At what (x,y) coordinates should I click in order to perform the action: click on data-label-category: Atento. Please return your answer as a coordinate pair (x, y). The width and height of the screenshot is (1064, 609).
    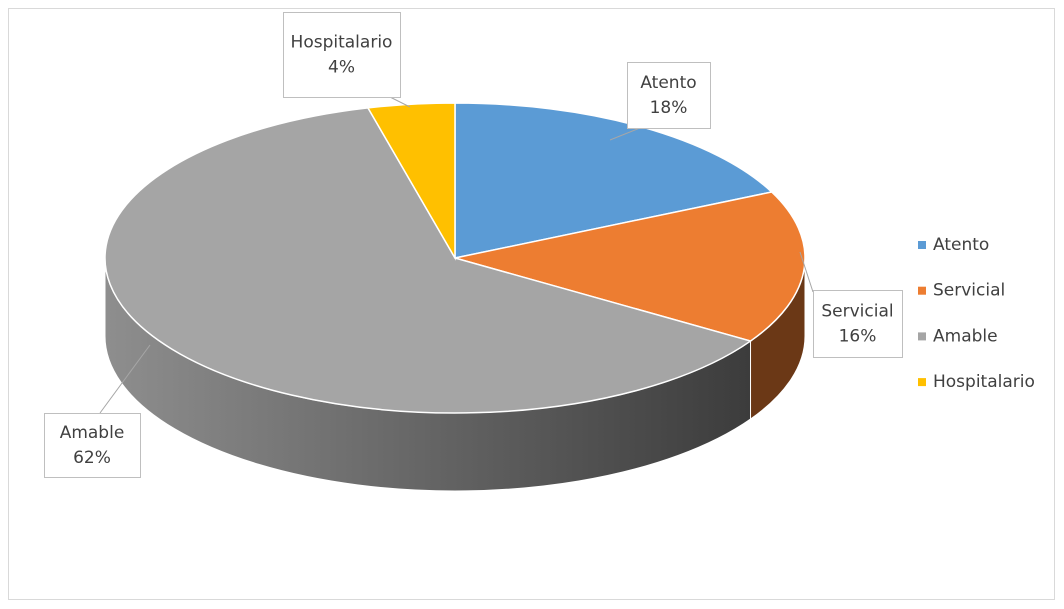
    Looking at the image, I should click on (668, 83).